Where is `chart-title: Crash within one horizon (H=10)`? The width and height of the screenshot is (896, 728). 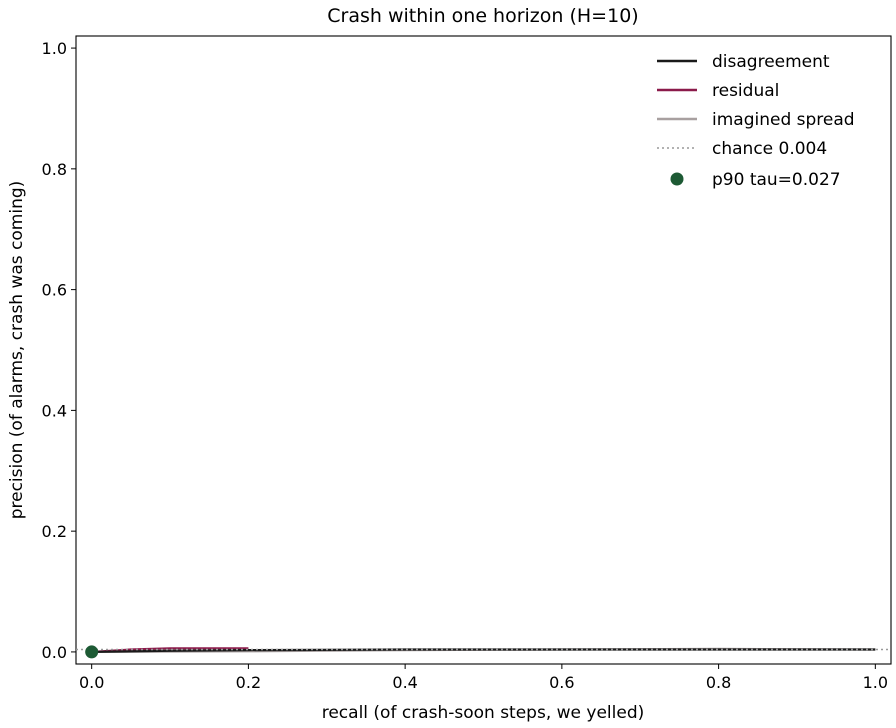 chart-title: Crash within one horizon (H=10) is located at coordinates (482, 16).